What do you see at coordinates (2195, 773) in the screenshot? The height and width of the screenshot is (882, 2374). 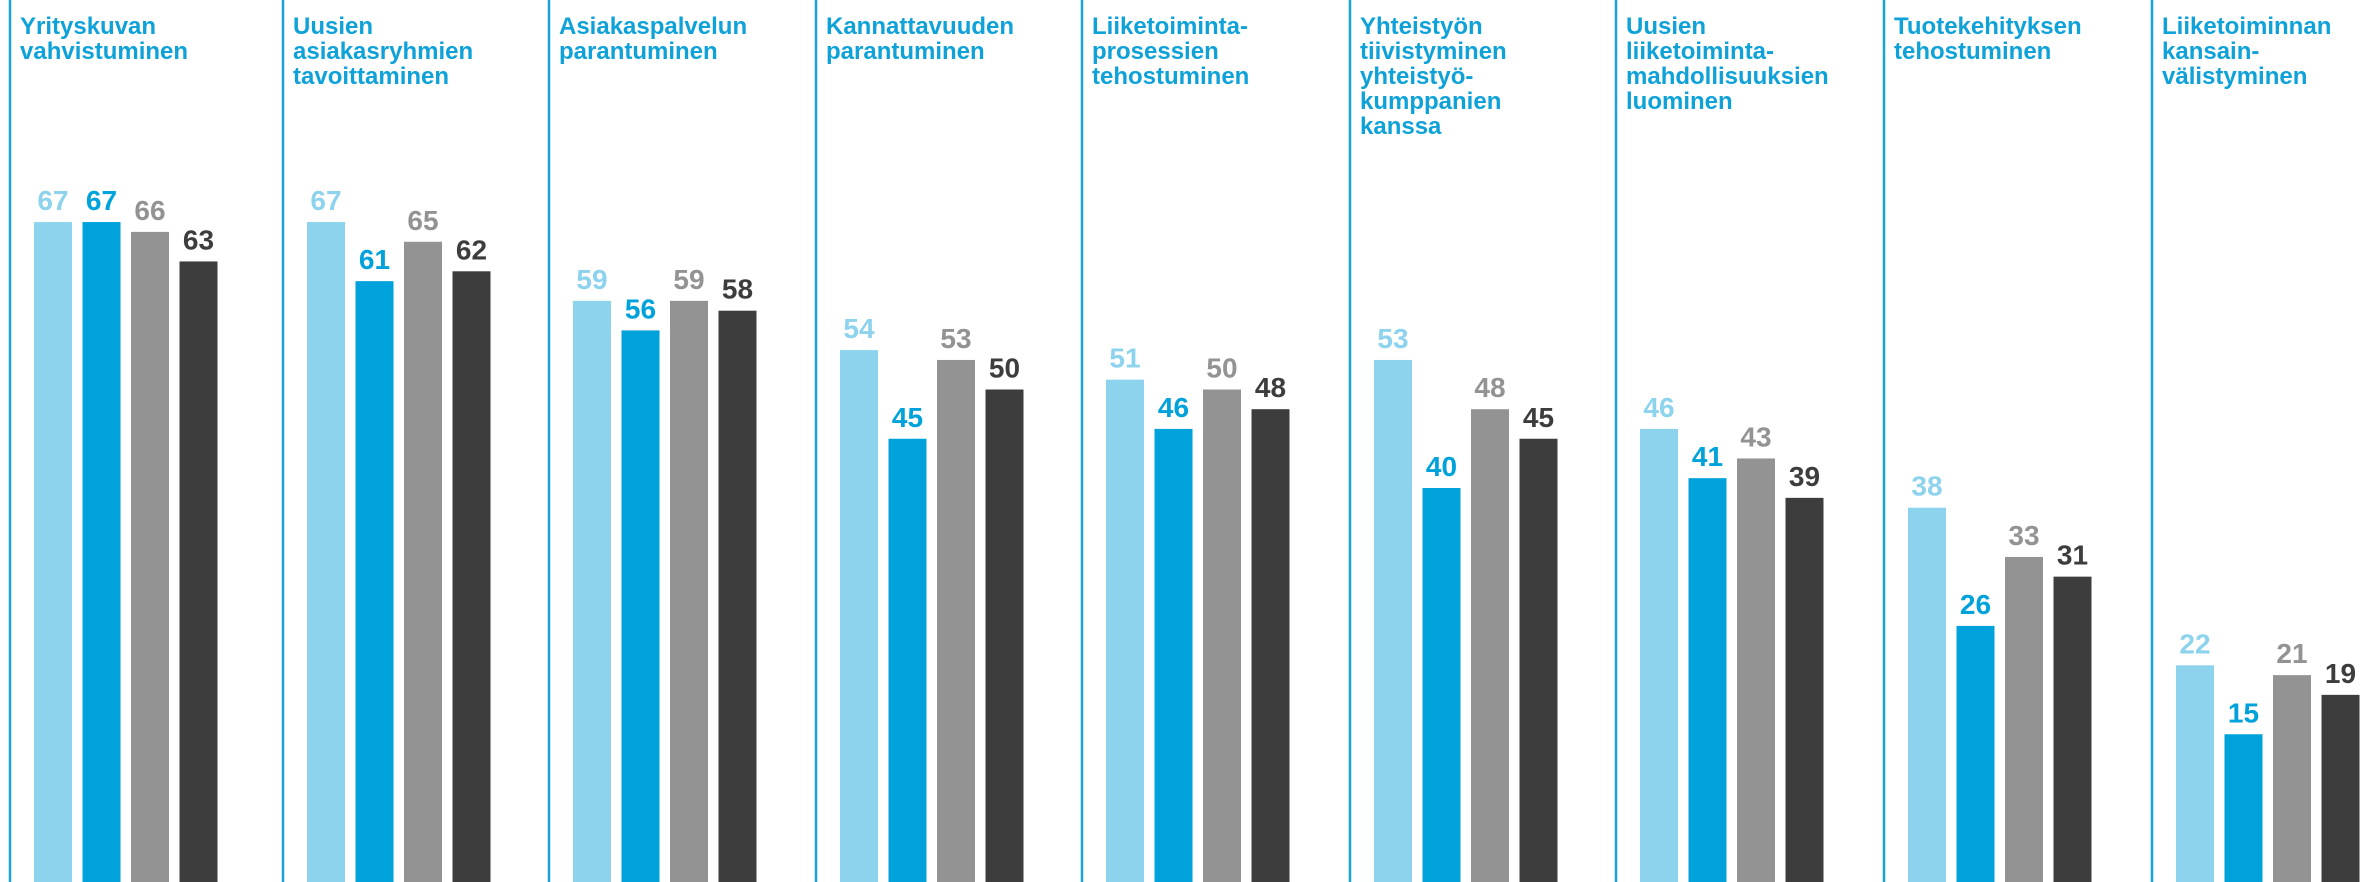 I see `bar-cat9-series1` at bounding box center [2195, 773].